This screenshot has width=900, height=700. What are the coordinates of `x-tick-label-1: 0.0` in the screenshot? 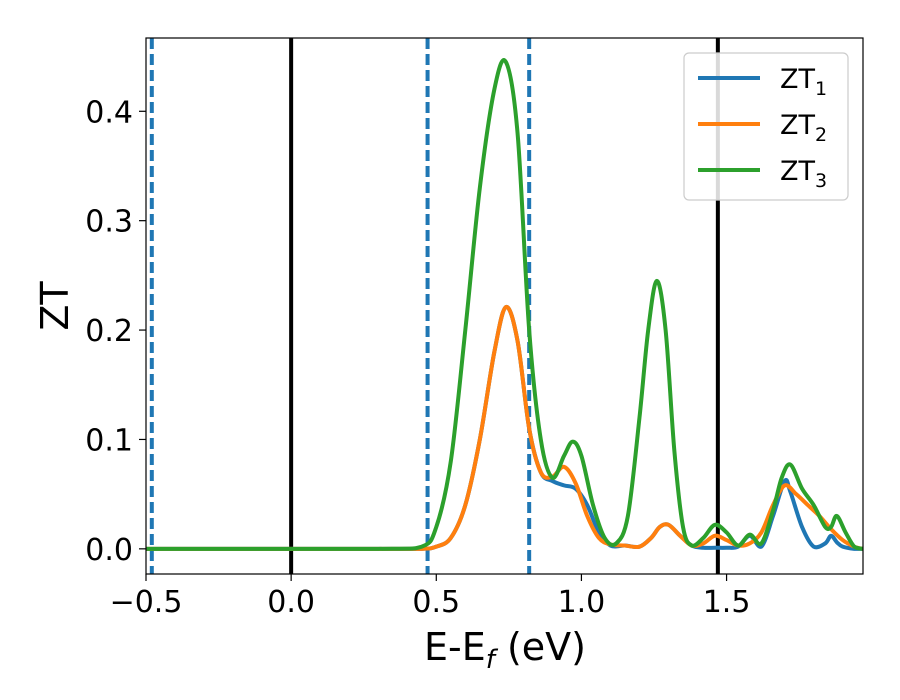 It's located at (291, 602).